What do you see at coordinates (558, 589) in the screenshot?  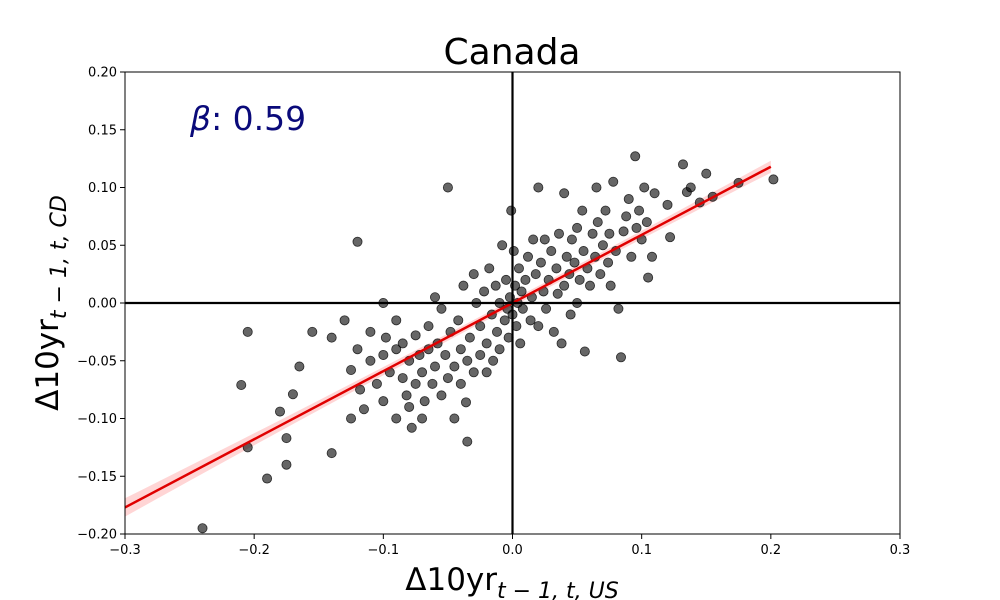 I see `x-axis-label-sub: t − 1, t, US` at bounding box center [558, 589].